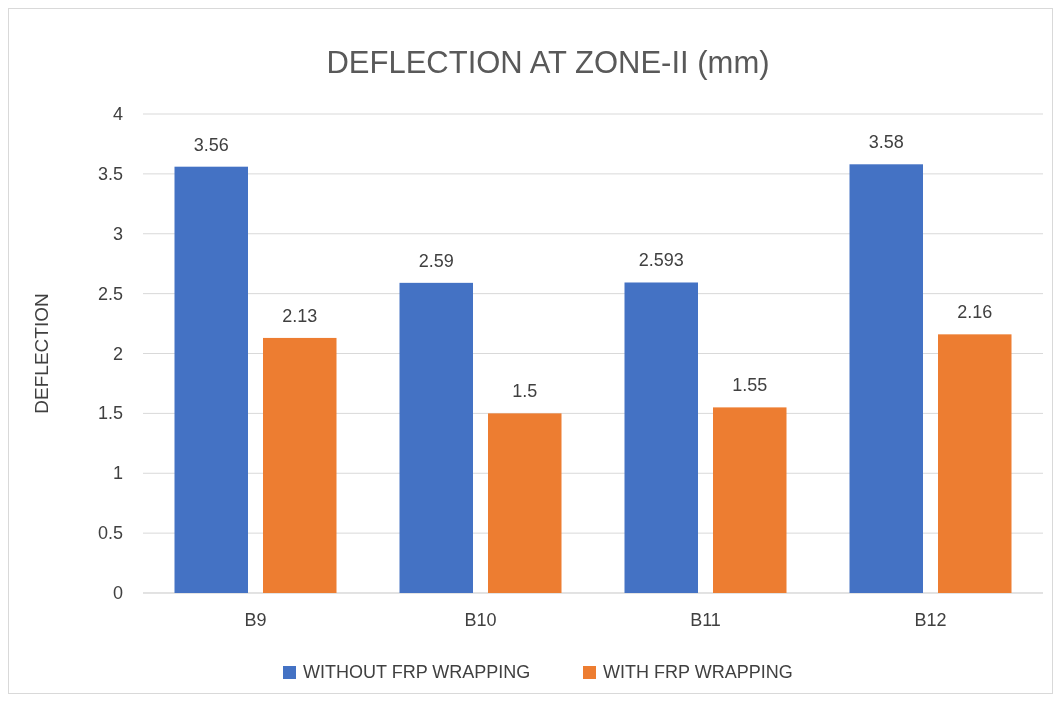  I want to click on y-tick-label: 2.5, so click(110, 293).